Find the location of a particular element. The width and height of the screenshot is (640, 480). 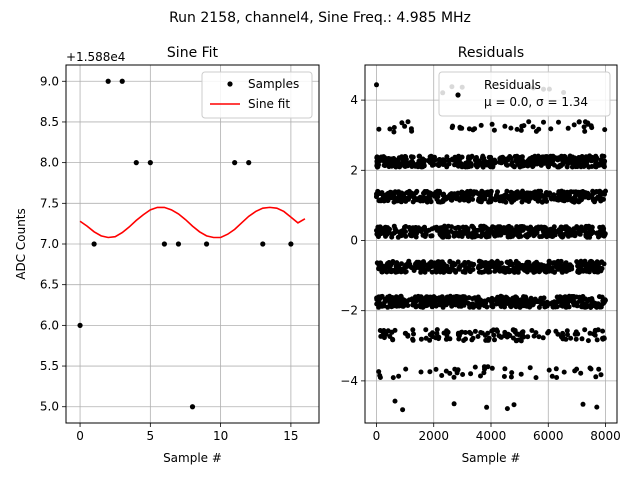

y-offset-text: +1.588e4 is located at coordinates (95, 57).